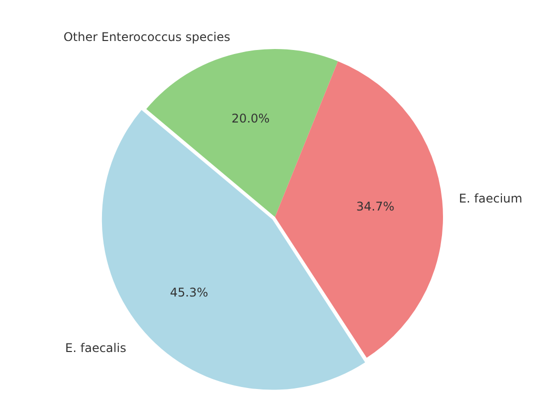 This screenshot has width=560, height=406. Describe the element at coordinates (146, 37) in the screenshot. I see `slice-label: Other Enterococcus species` at that location.